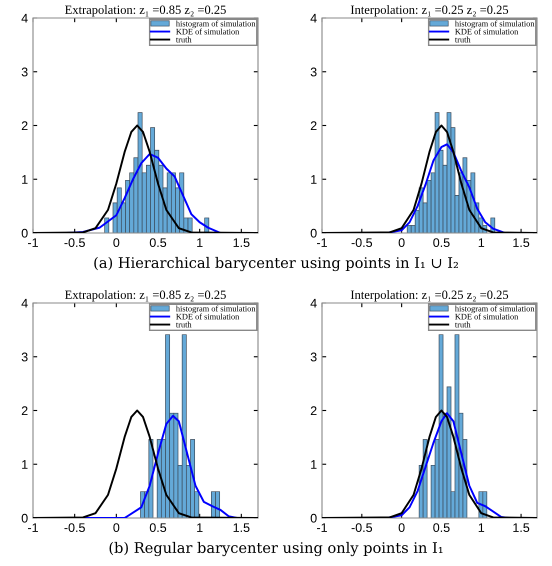 Image resolution: width=552 pixels, height=566 pixels. Describe the element at coordinates (276, 264) in the screenshot. I see `text: (a) Hierarchical barycenter using points in I₁ ∪ I₂` at that location.